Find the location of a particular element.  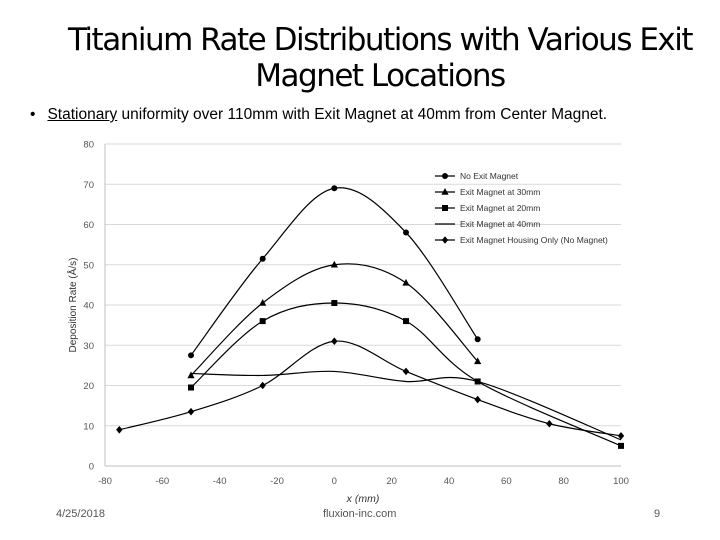

x-tick-label: -20 is located at coordinates (277, 481).